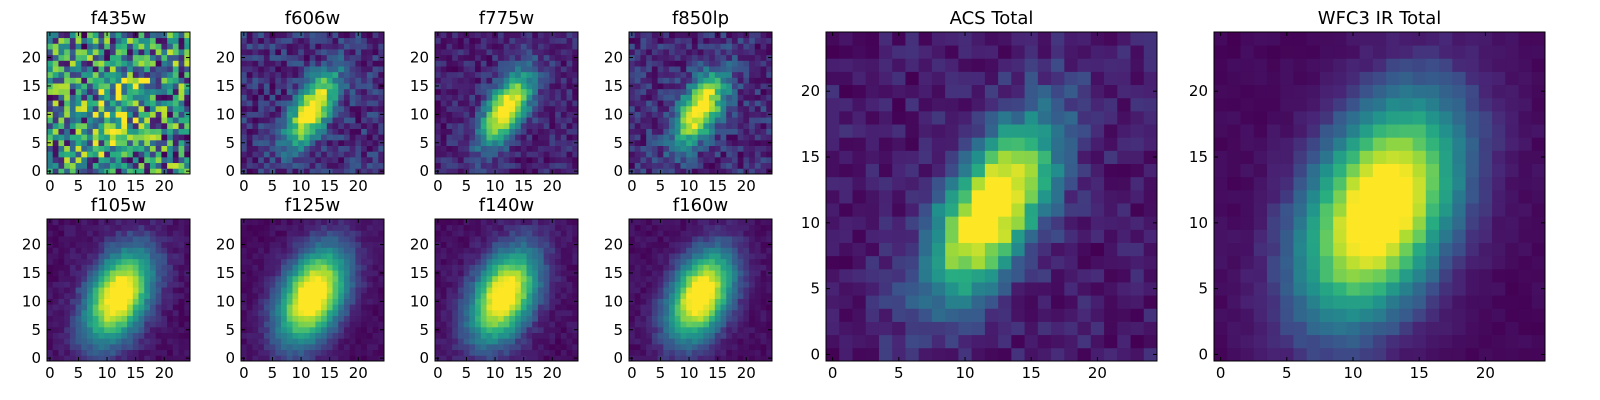 The width and height of the screenshot is (1600, 400). I want to click on y-tick-label: 0, so click(424, 171).